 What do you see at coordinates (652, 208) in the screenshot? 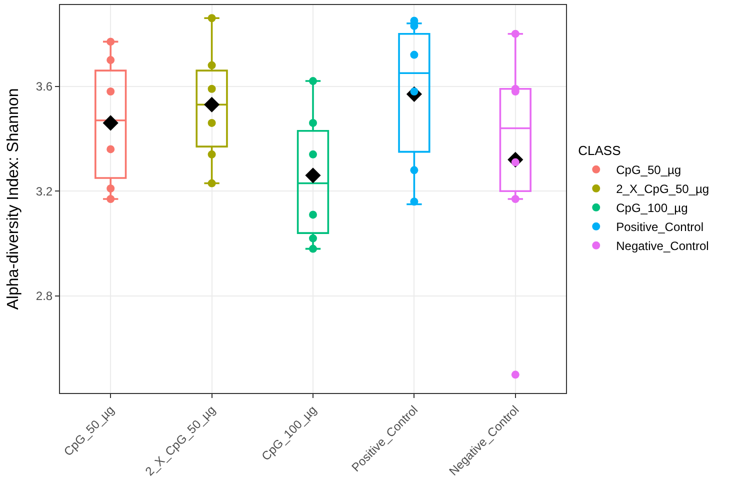
I see `legend-label: CpG_100_µg` at bounding box center [652, 208].